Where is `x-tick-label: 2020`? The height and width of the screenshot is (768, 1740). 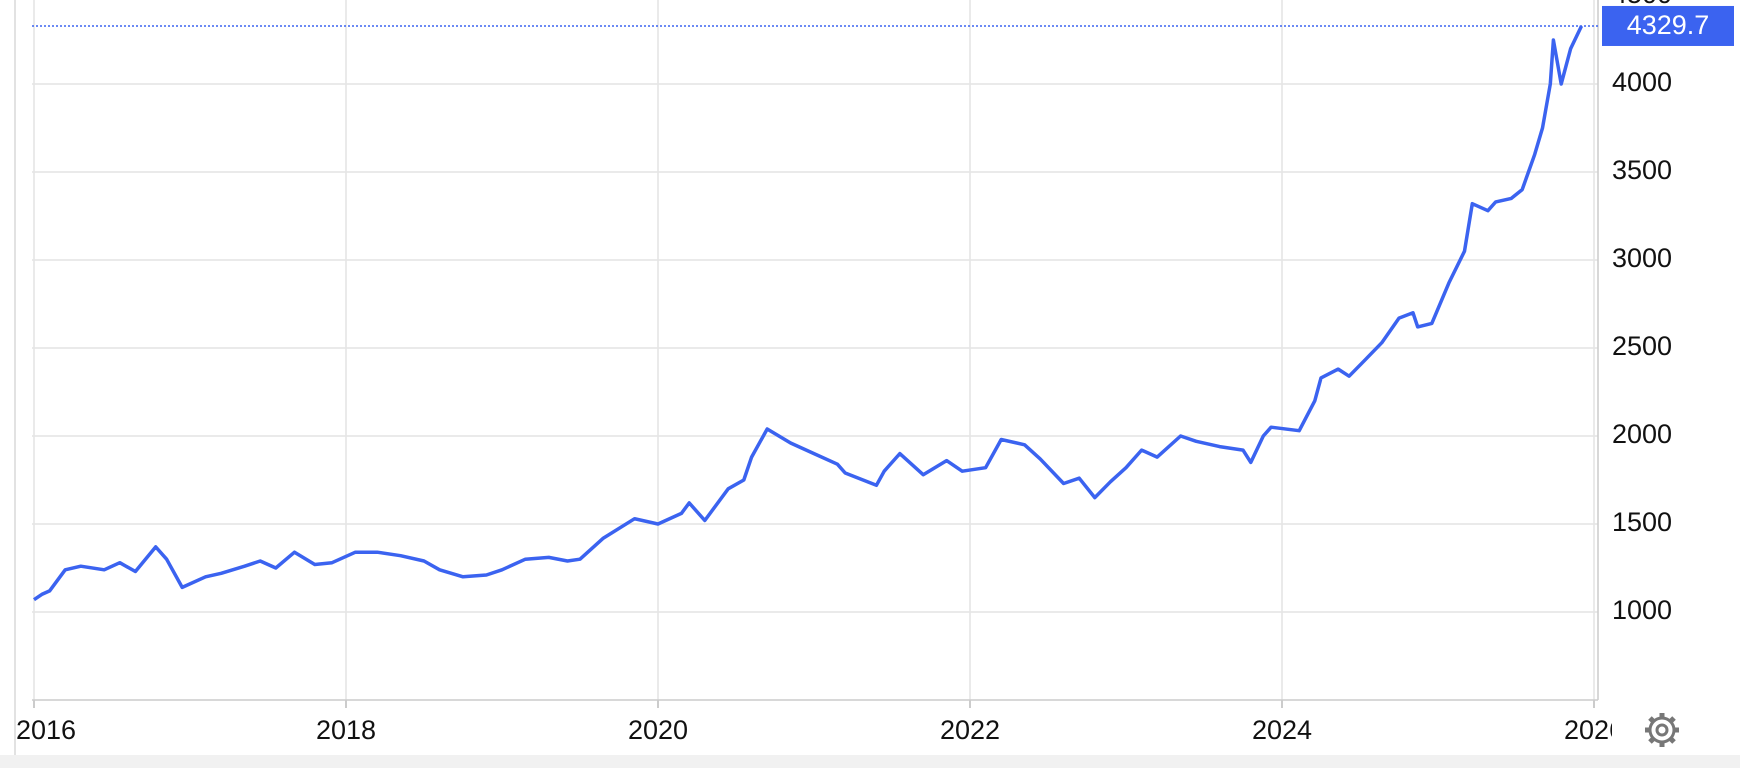 x-tick-label: 2020 is located at coordinates (658, 730).